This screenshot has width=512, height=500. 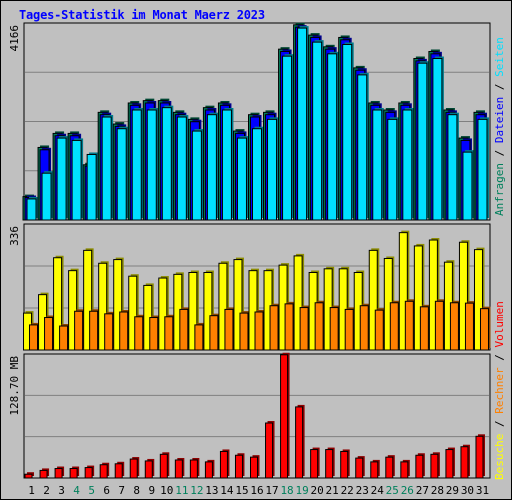 I want to click on x-tick-label: 18, so click(x=286, y=490).